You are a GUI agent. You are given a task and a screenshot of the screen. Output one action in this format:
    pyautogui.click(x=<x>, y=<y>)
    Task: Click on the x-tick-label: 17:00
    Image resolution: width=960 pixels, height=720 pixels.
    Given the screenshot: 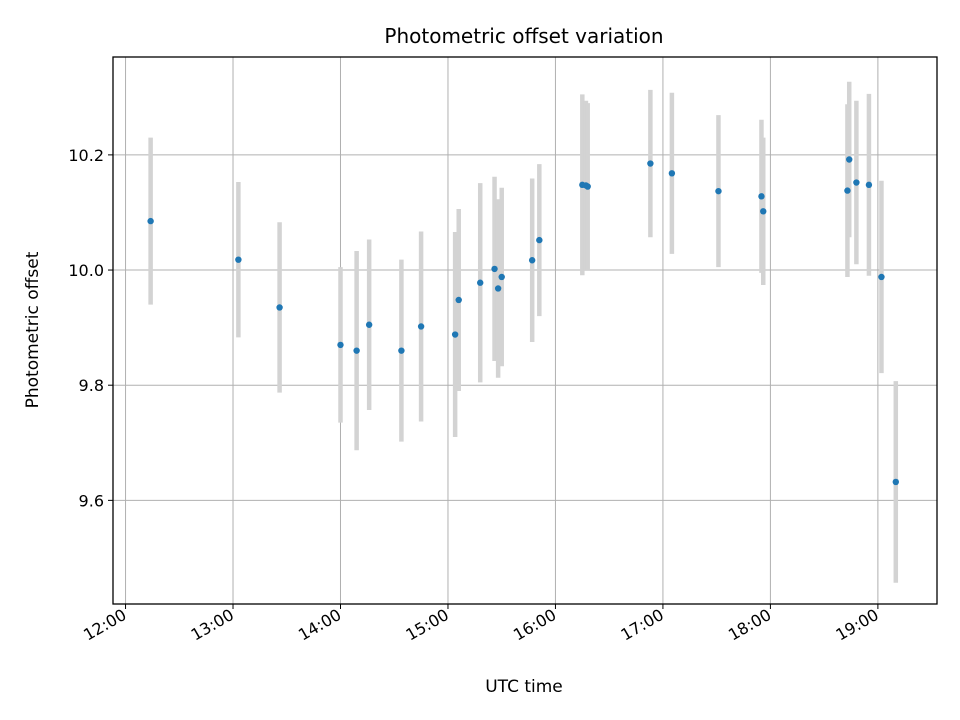 What is the action you would take?
    pyautogui.click(x=641, y=625)
    